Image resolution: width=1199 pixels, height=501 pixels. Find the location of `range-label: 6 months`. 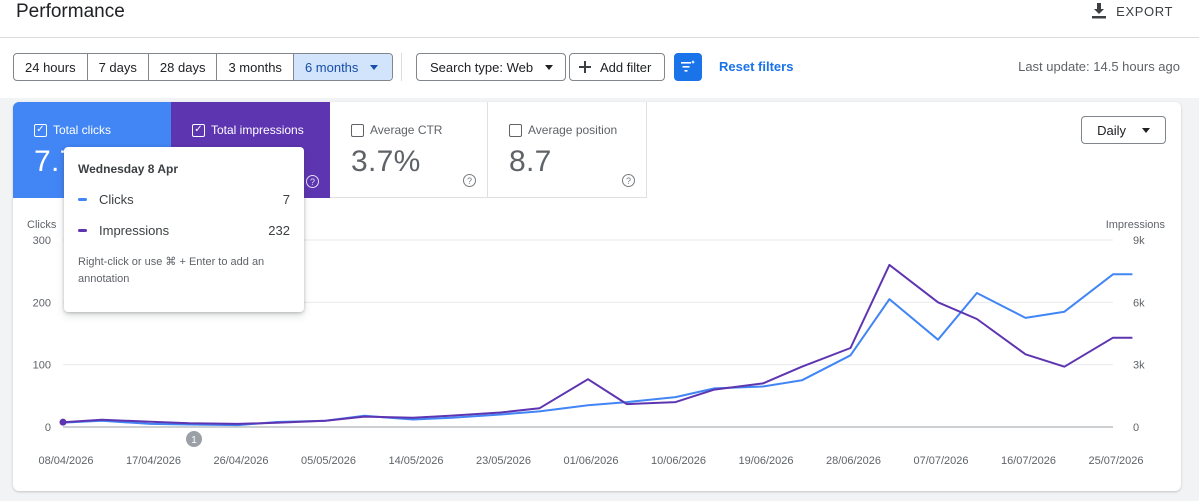

range-label: 6 months is located at coordinates (331, 67).